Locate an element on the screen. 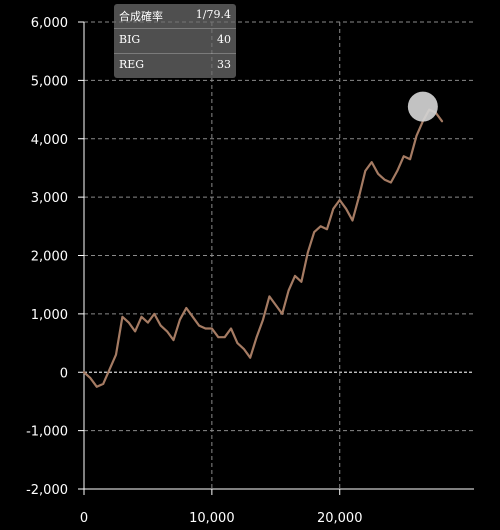 The width and height of the screenshot is (500, 530). reg-label: REG is located at coordinates (132, 64).